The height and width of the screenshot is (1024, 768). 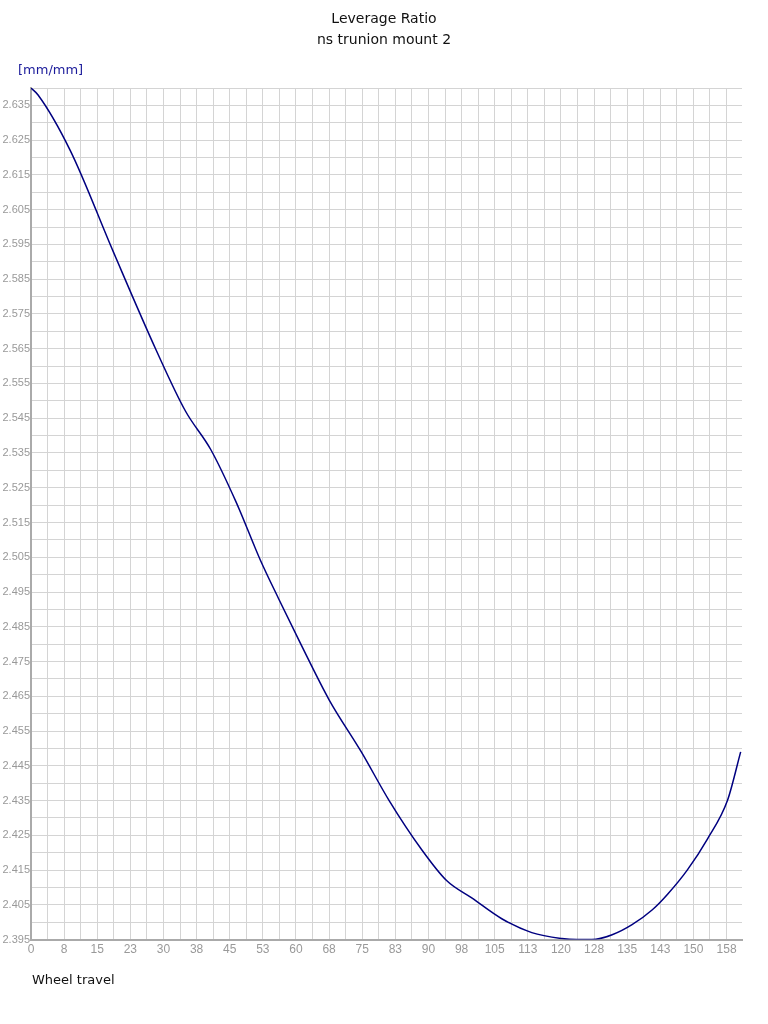 I want to click on y-tick-label: 2.545, so click(x=16, y=417).